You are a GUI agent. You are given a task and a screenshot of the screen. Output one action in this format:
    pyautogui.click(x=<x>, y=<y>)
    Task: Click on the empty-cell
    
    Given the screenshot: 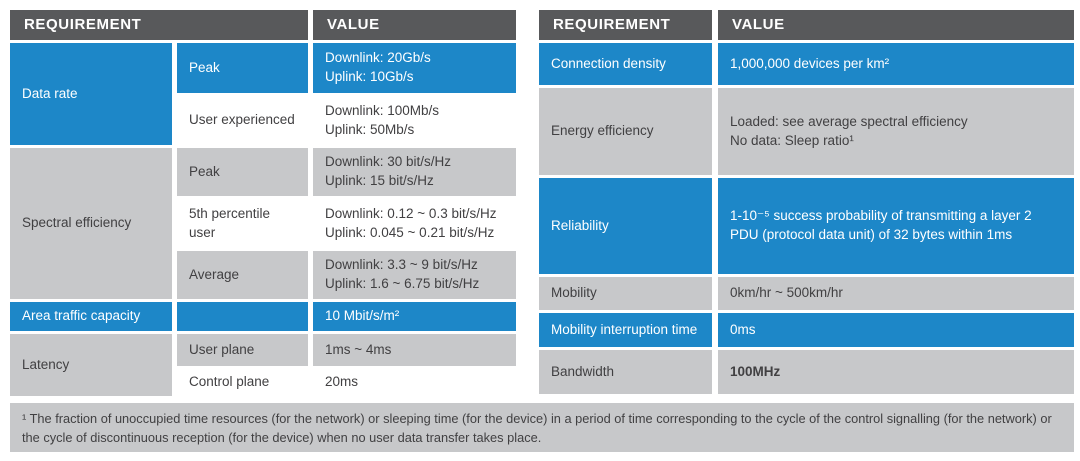 What is the action you would take?
    pyautogui.click(x=242, y=316)
    